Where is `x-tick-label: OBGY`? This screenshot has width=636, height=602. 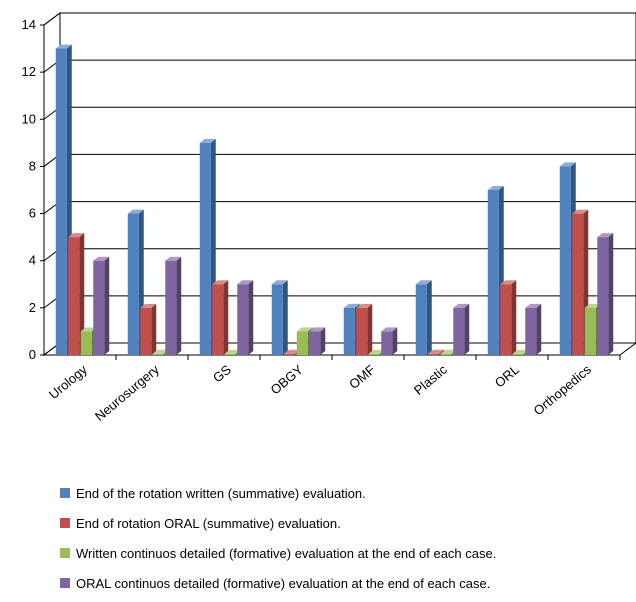 x-tick-label: OBGY is located at coordinates (287, 380).